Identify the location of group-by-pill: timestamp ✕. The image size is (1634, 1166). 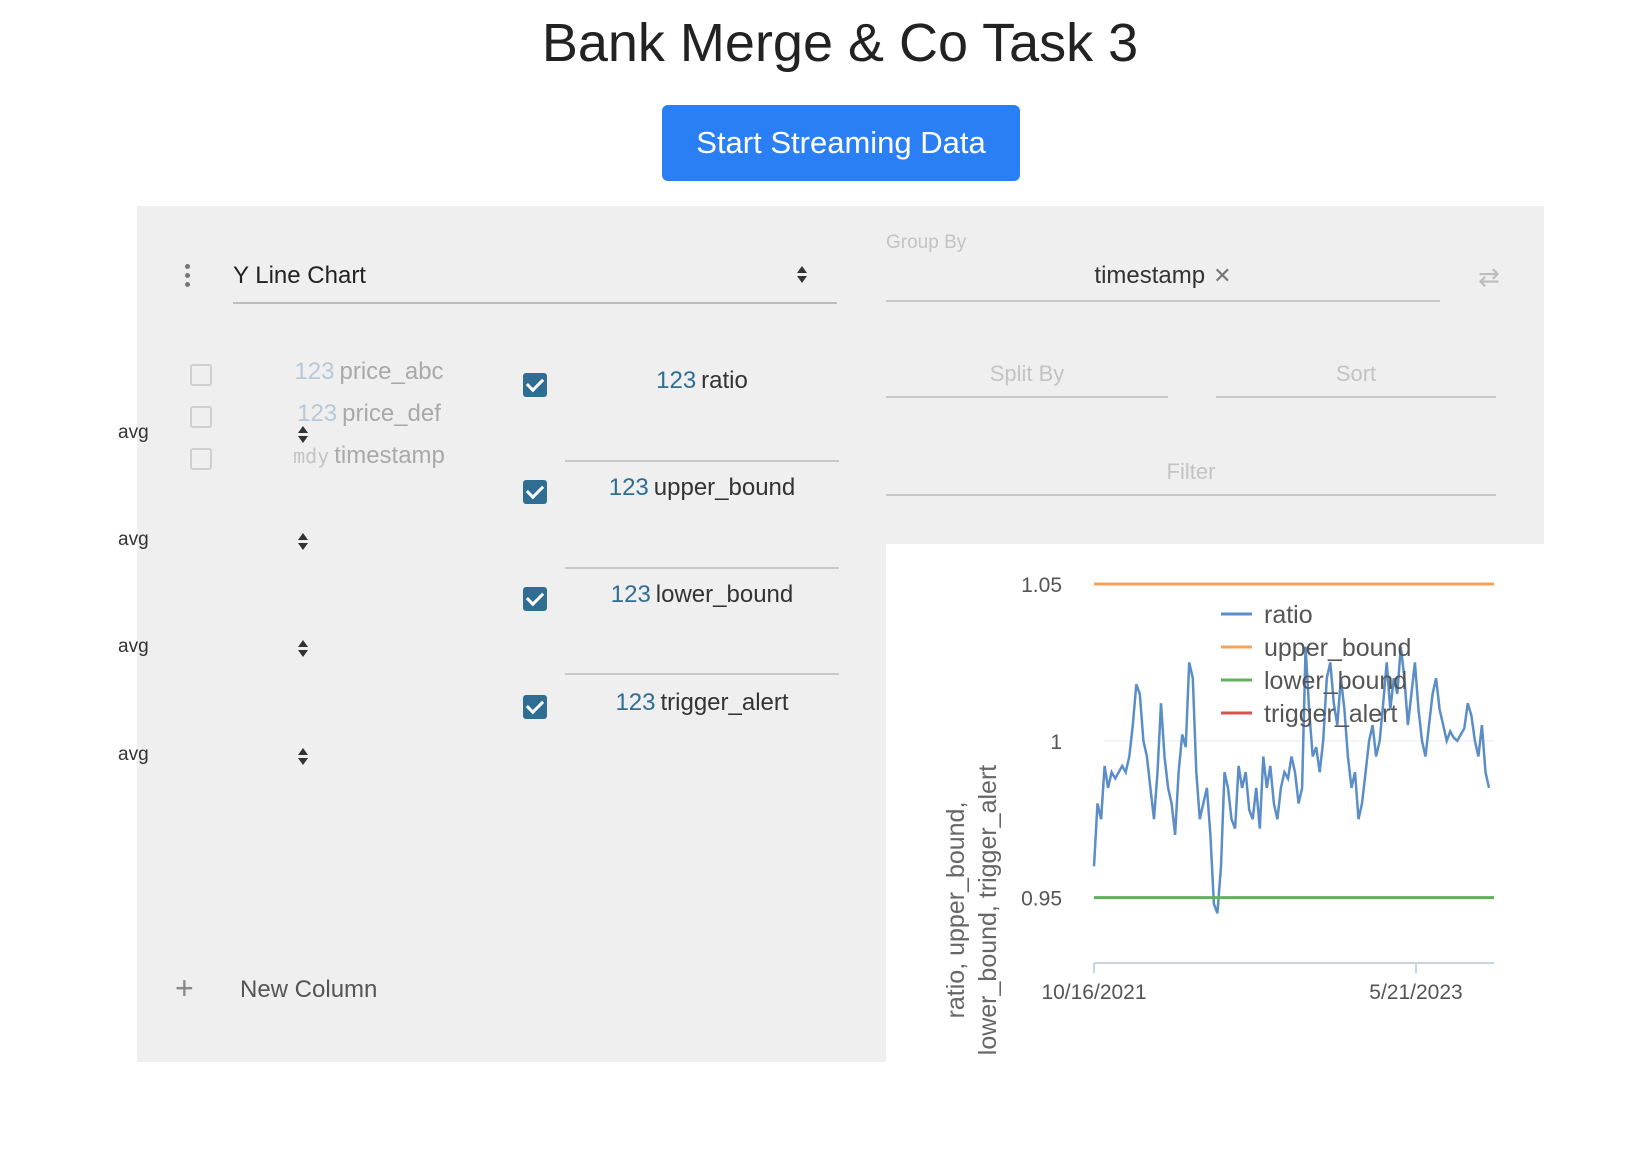
(1163, 275).